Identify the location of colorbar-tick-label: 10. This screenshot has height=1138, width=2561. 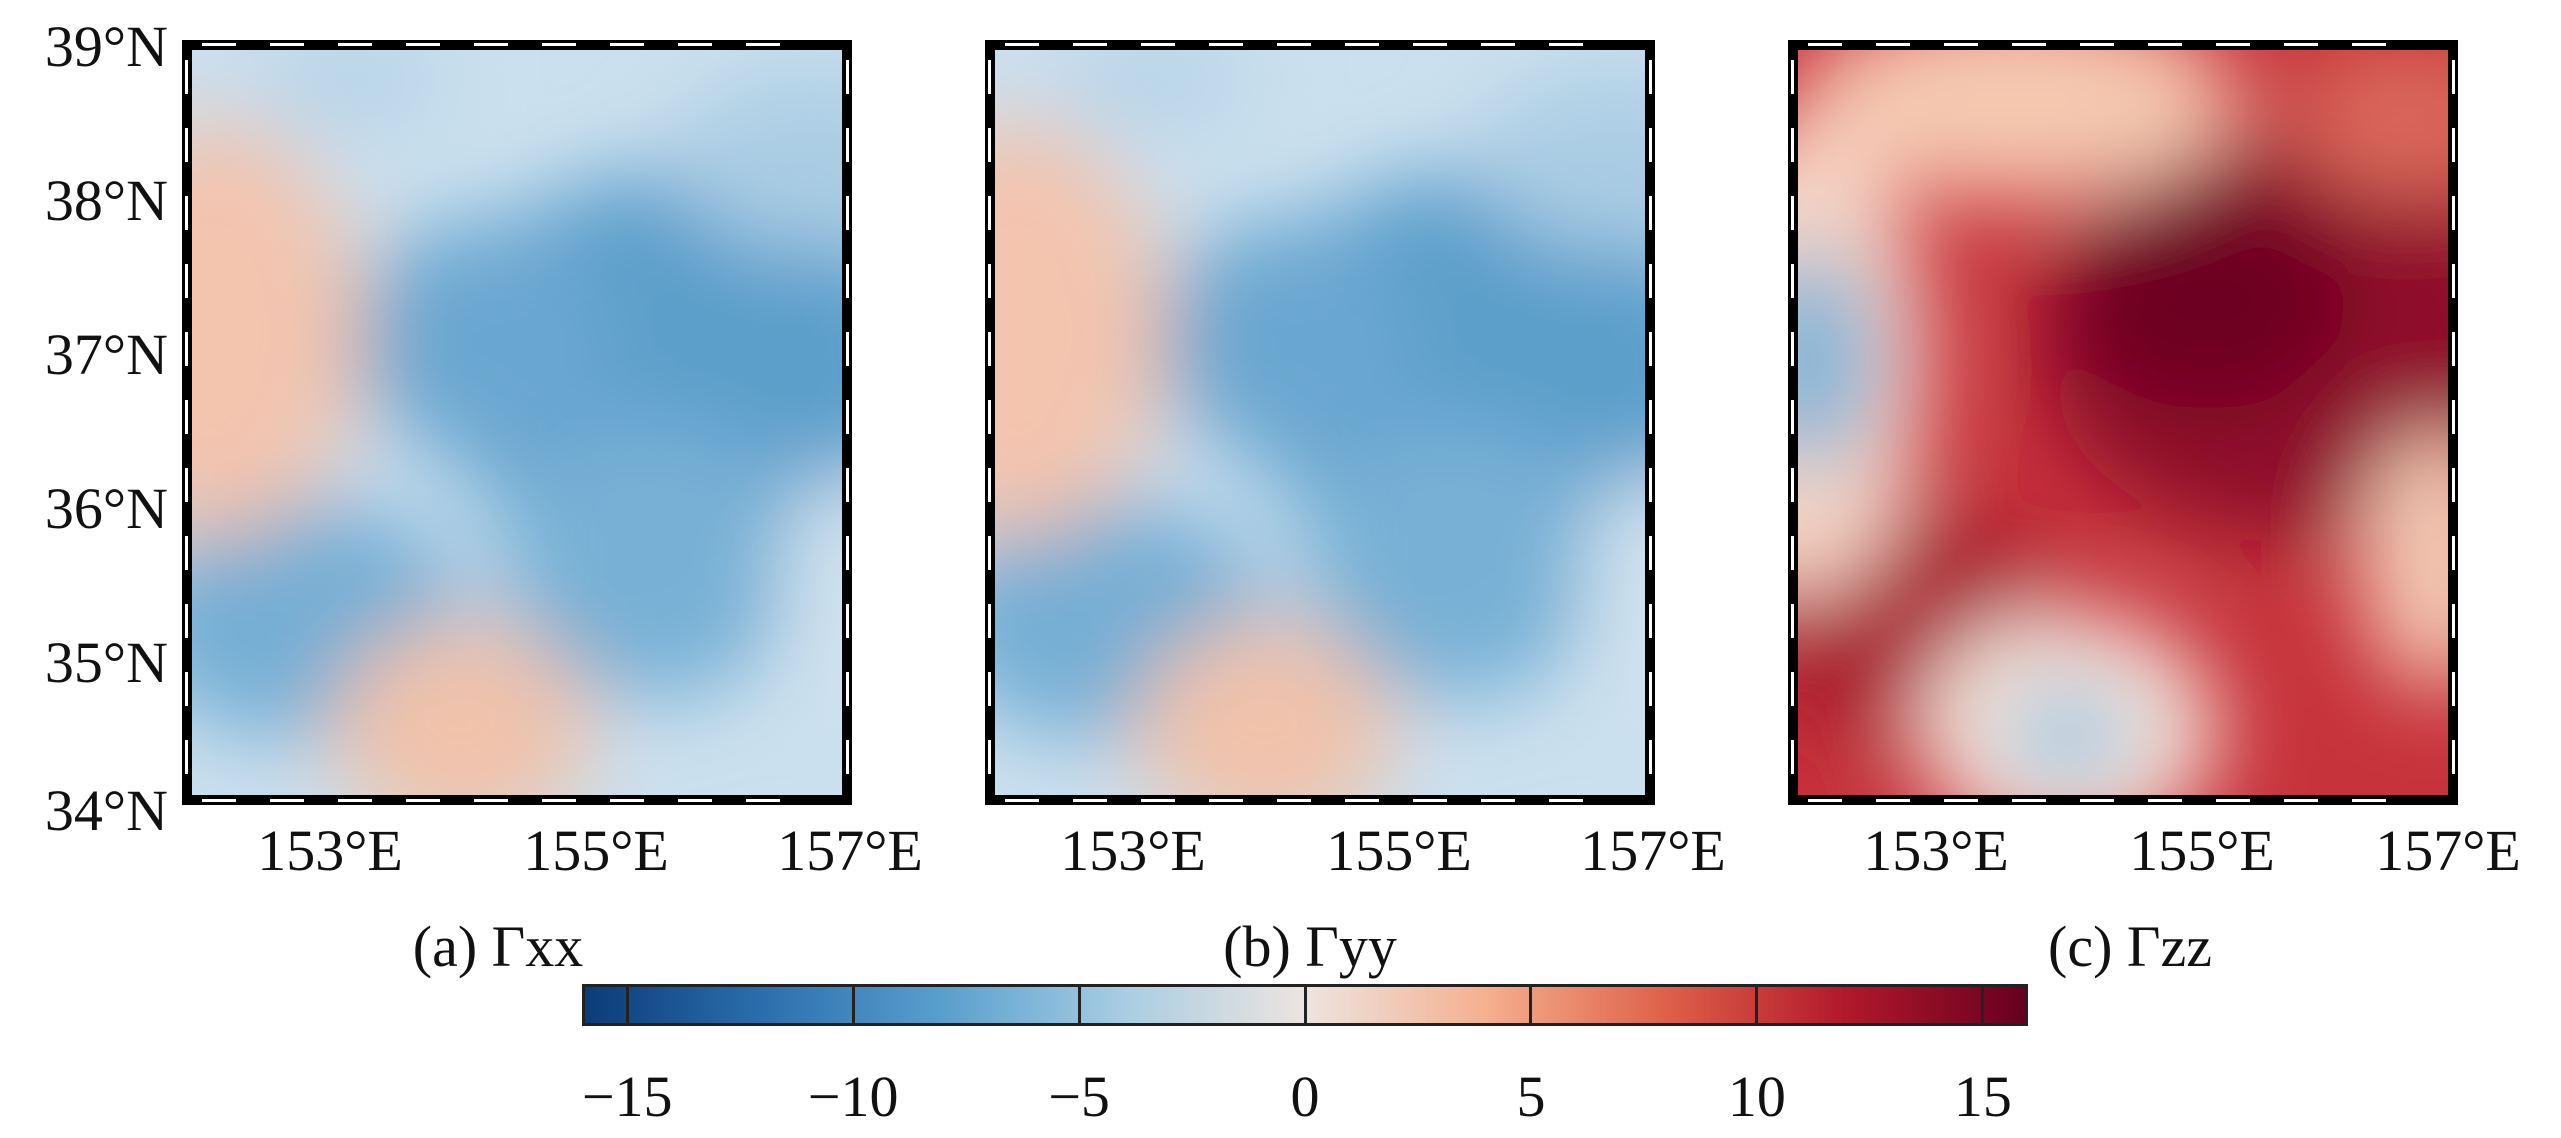
(1756, 1096).